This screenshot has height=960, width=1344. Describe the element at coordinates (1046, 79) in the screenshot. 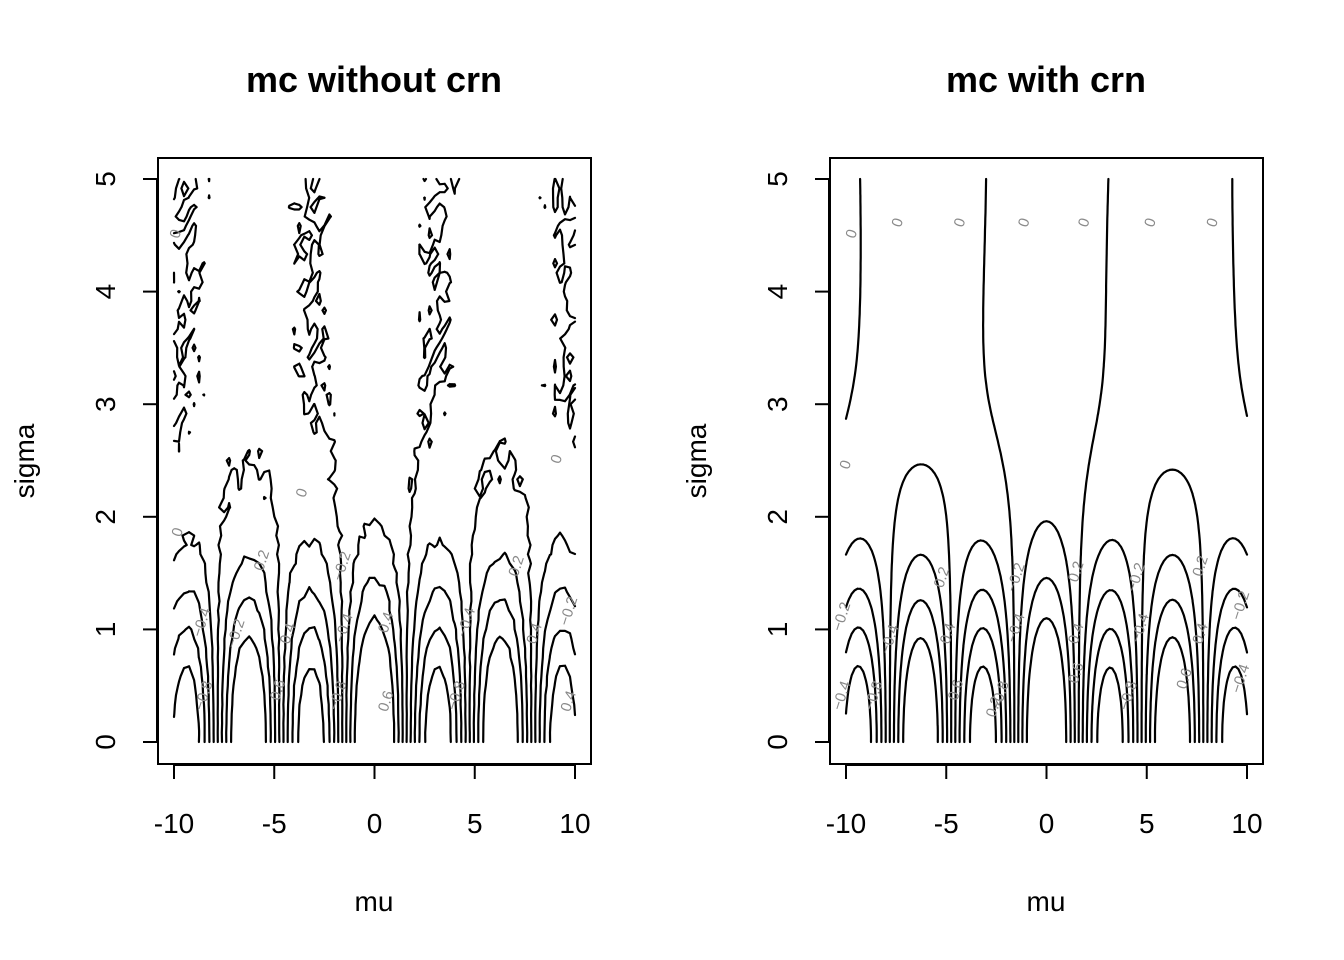

I see `chart-title: mc with crn` at that location.